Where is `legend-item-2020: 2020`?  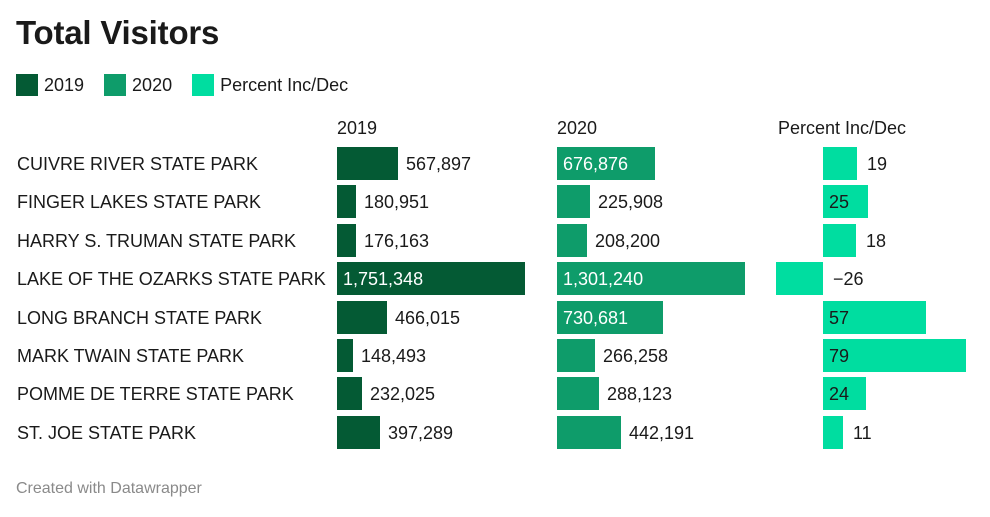 legend-item-2020: 2020 is located at coordinates (138, 85).